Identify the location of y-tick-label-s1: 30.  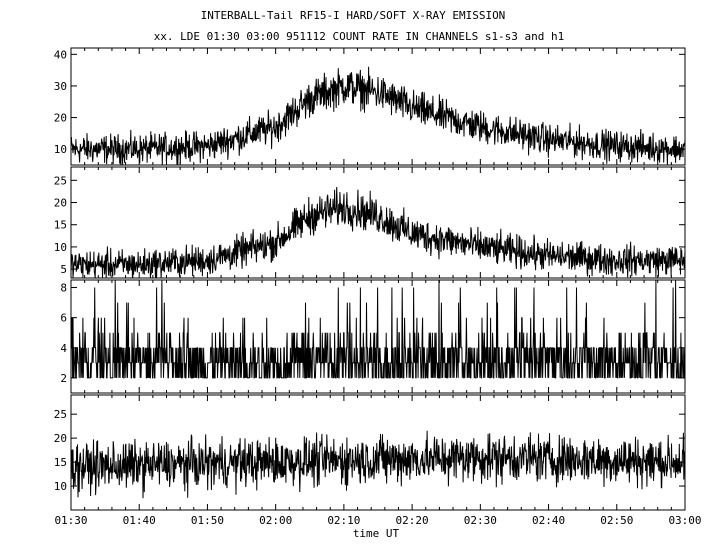
(60, 86).